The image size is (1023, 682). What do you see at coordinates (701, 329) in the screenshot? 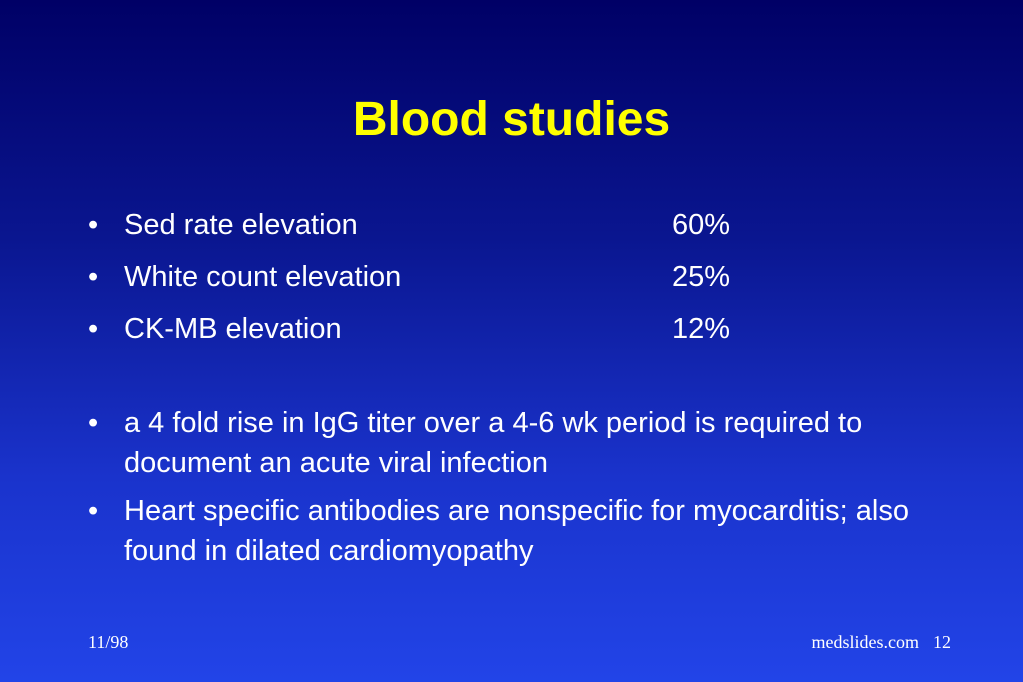
I see `stat-value: 12%` at bounding box center [701, 329].